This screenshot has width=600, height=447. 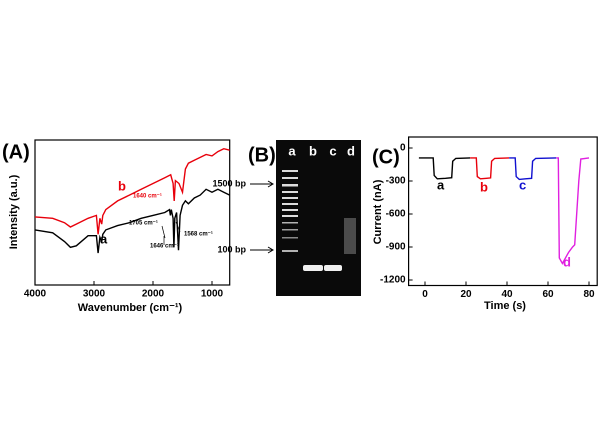 What do you see at coordinates (262, 217) in the screenshot?
I see `marker-arrows` at bounding box center [262, 217].